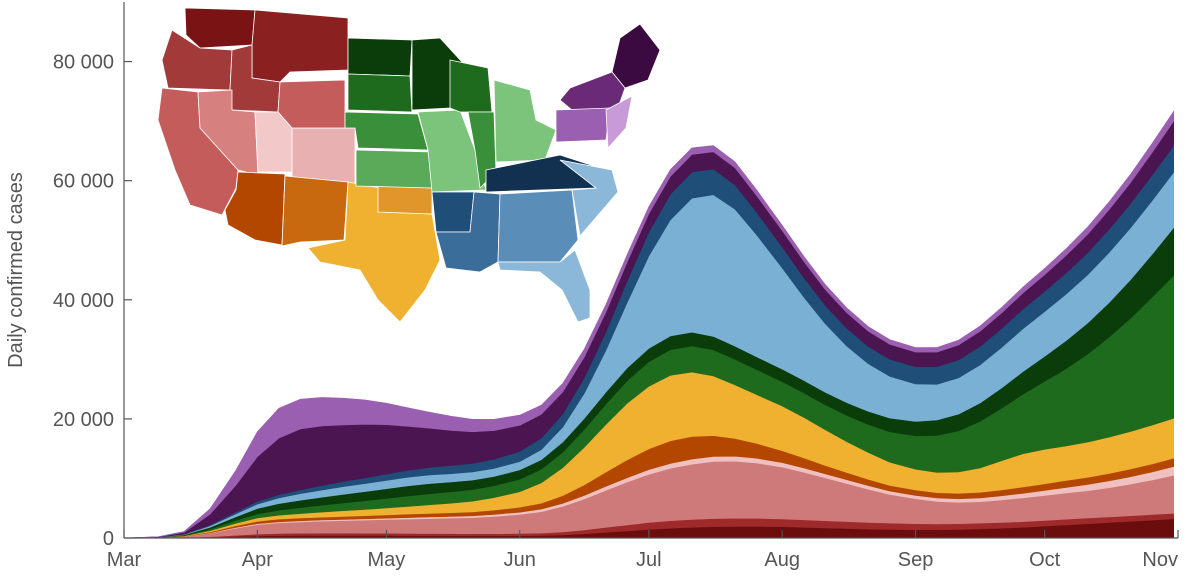 Image resolution: width=1200 pixels, height=578 pixels. Describe the element at coordinates (300, 46) in the screenshot. I see `map-region-mountain-north` at that location.